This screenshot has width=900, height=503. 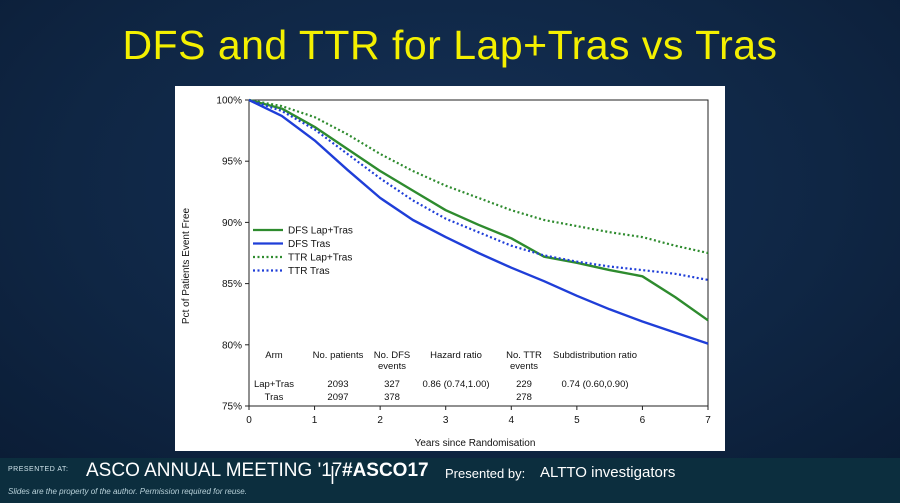 I want to click on table-cell-arm-2: Tras, so click(x=274, y=397).